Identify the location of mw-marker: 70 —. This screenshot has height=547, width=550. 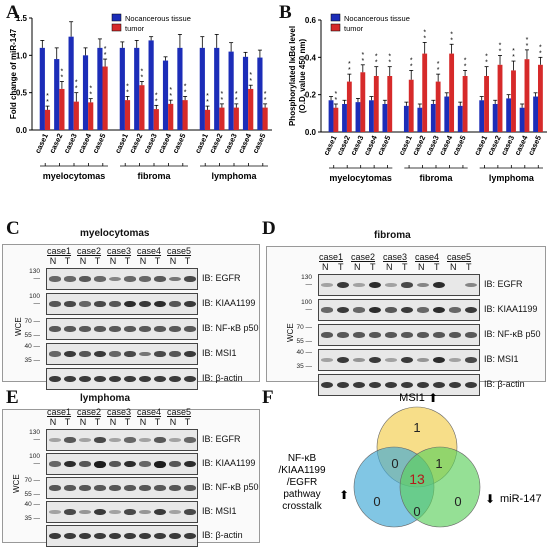
(32, 480).